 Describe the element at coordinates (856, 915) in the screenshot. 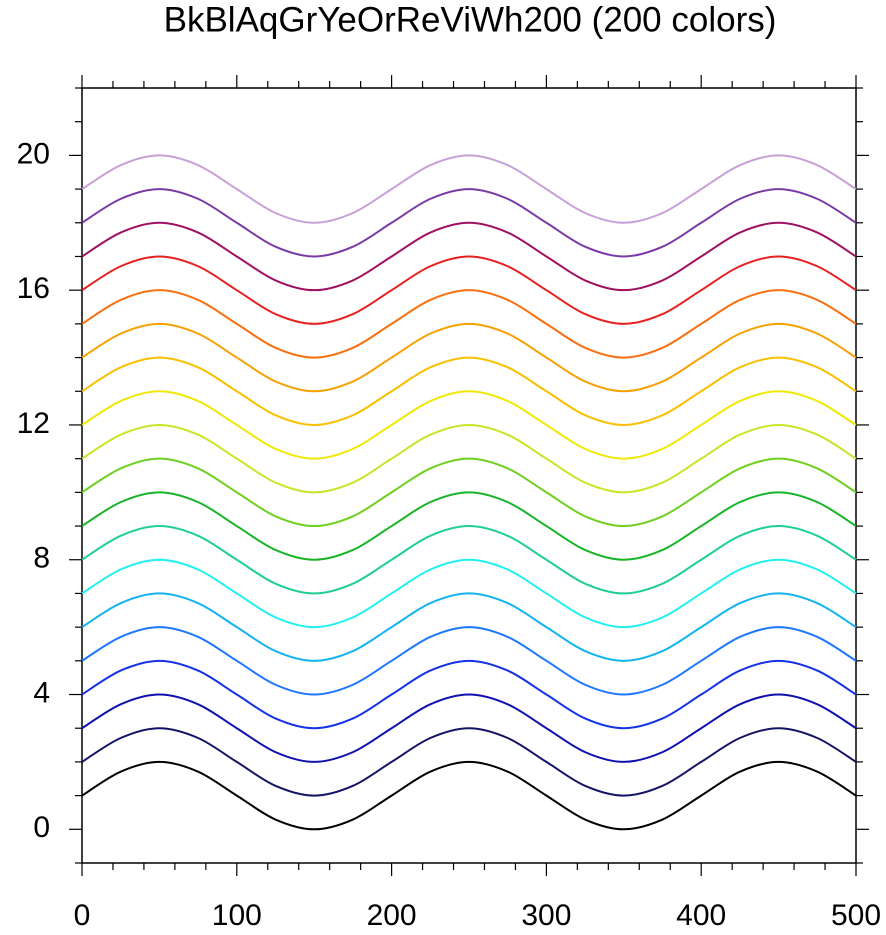

I see `x-tick-label: 500` at that location.